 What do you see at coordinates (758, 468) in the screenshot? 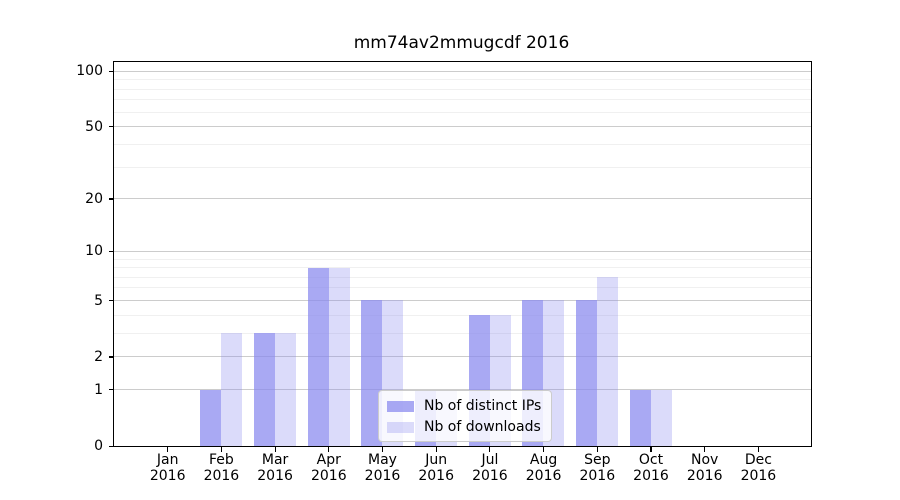
I see `x-tick-label: Dec 2016` at bounding box center [758, 468].